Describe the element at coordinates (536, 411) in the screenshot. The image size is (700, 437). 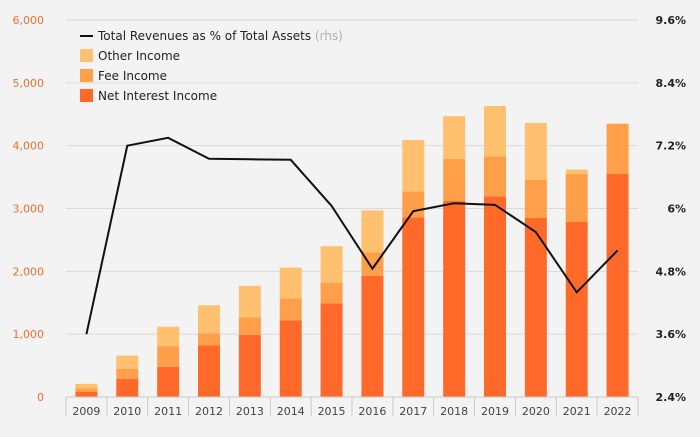
I see `x-axis-tick-label: 2020` at that location.